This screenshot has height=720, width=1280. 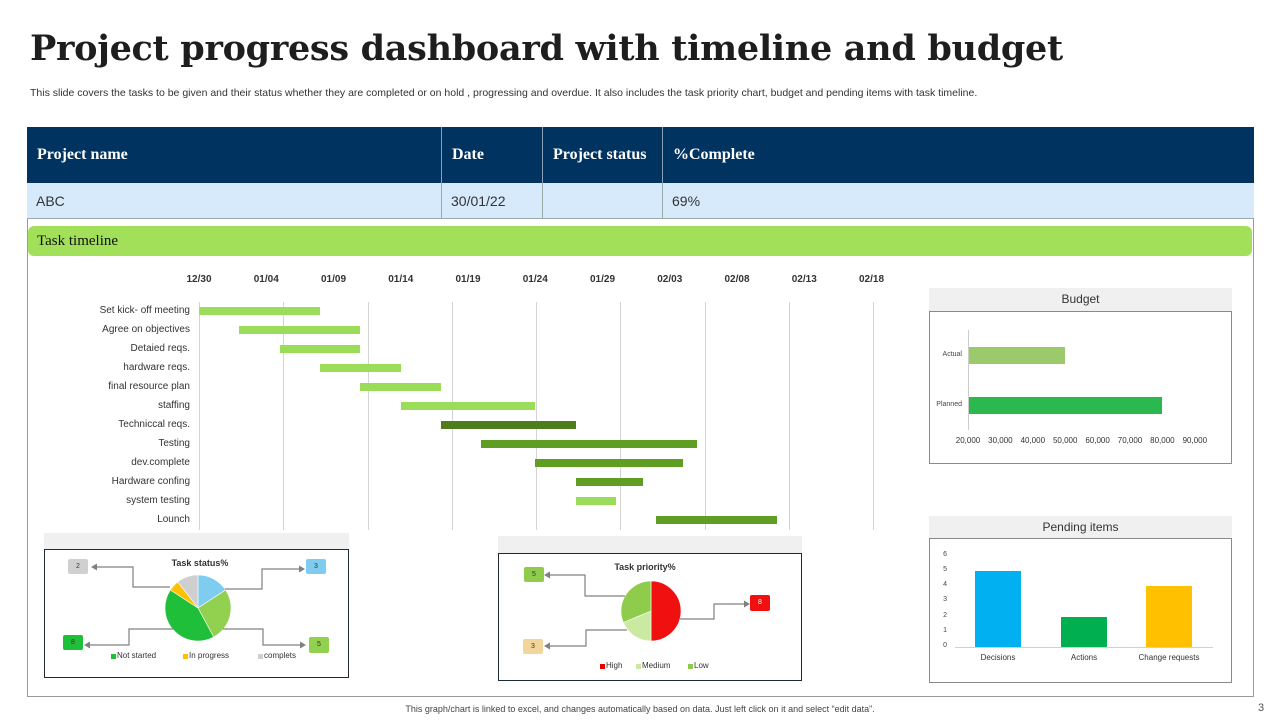 What do you see at coordinates (160, 348) in the screenshot?
I see `gantt-task-label: Detaied reqs.` at bounding box center [160, 348].